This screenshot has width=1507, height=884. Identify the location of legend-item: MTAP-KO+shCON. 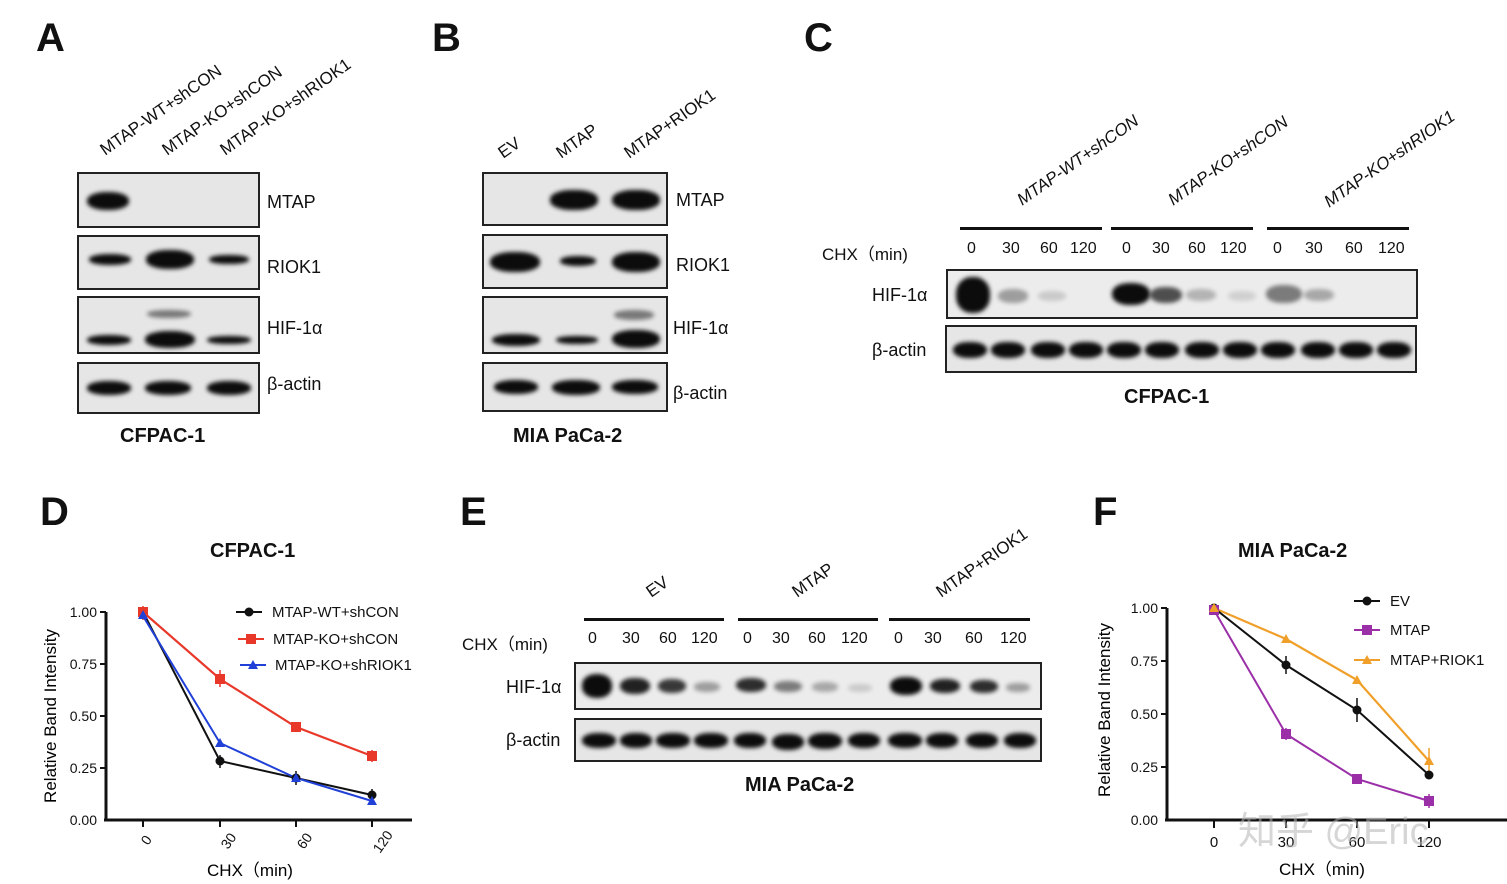
(335, 639).